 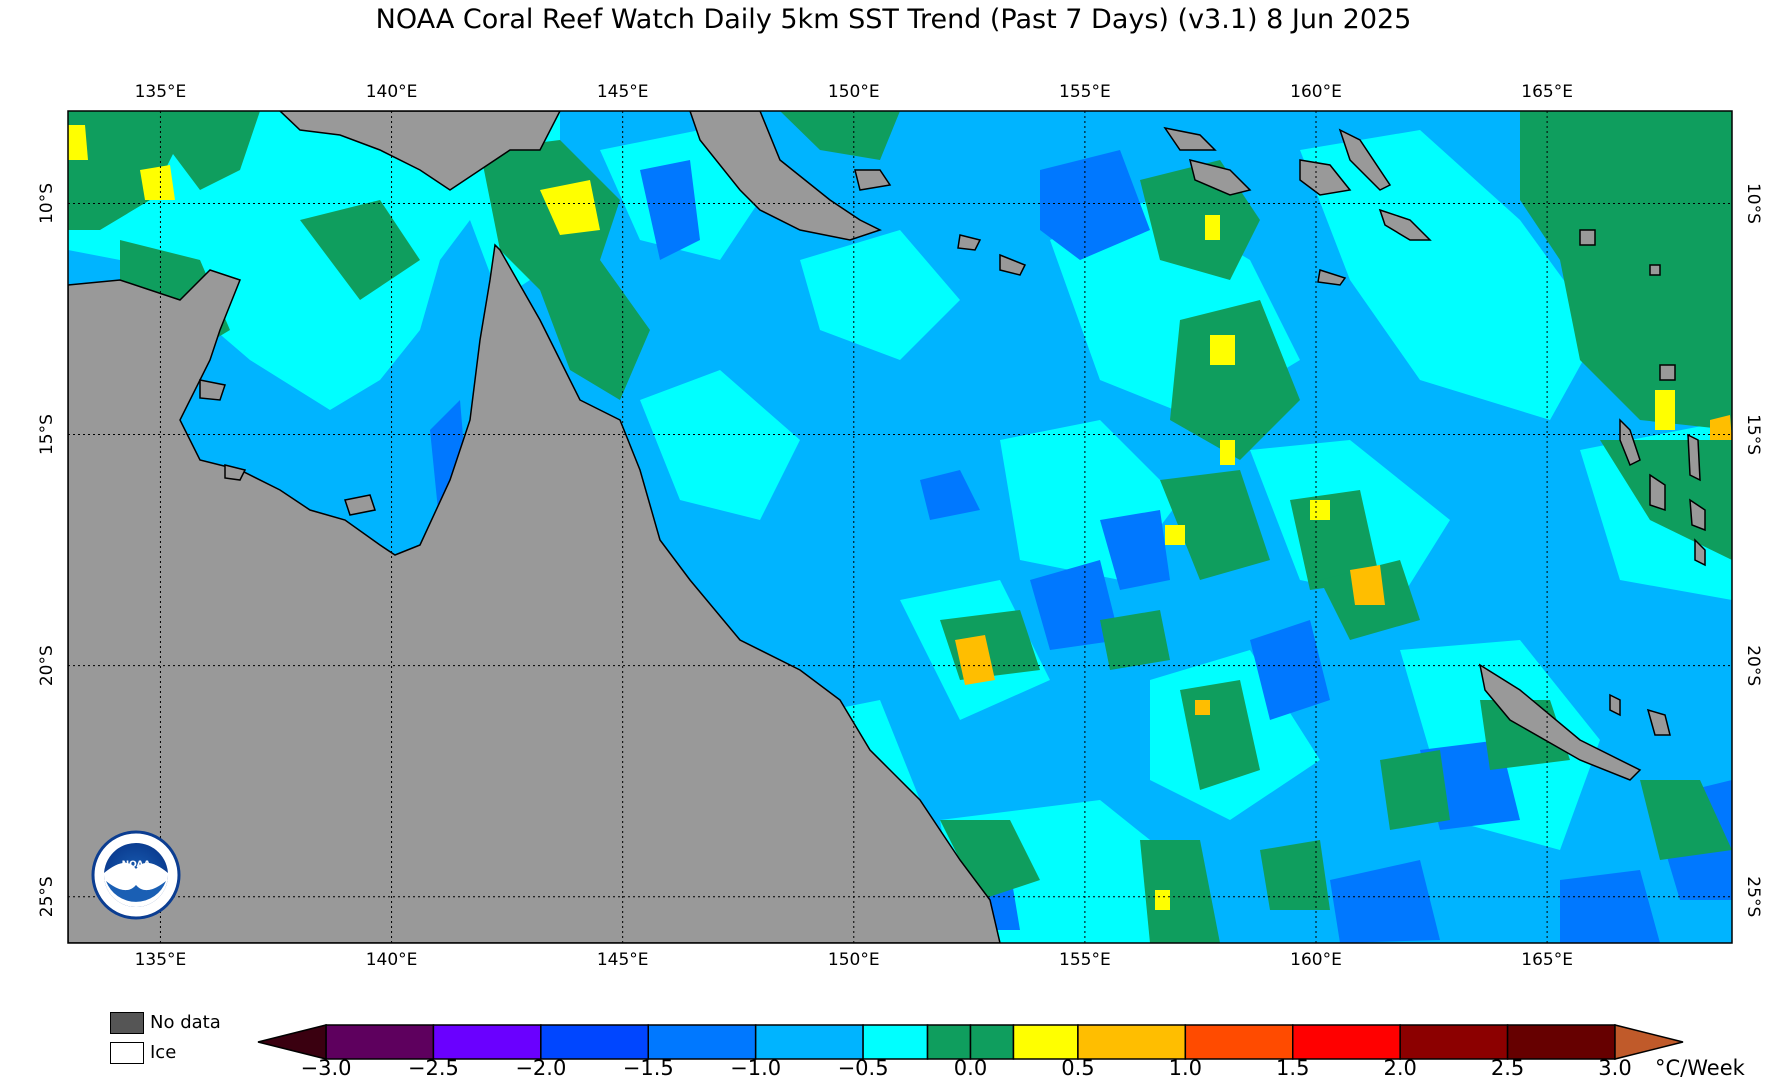 What do you see at coordinates (1316, 92) in the screenshot?
I see `lon-tick-top: 160°E` at bounding box center [1316, 92].